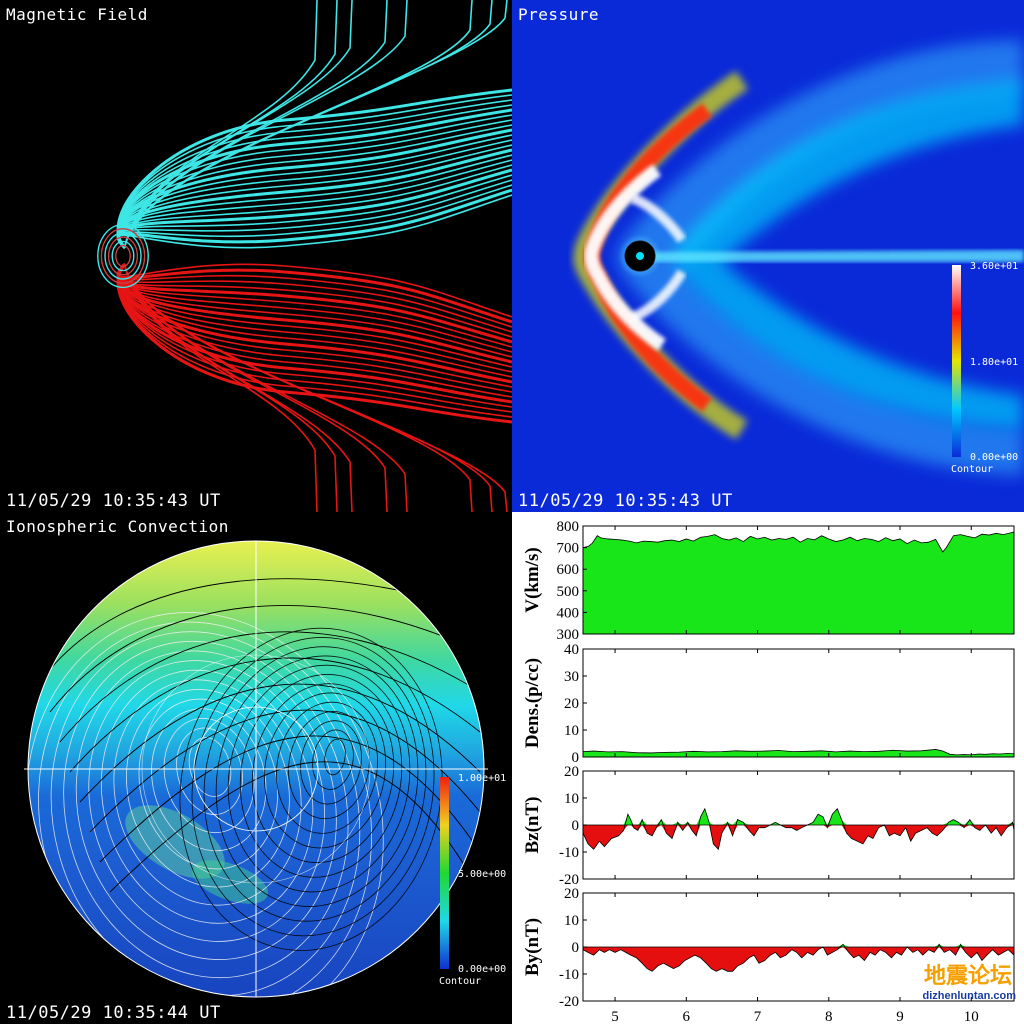 This screenshot has width=1024, height=1024. I want to click on by-ytick-label: -20, so click(569, 1002).